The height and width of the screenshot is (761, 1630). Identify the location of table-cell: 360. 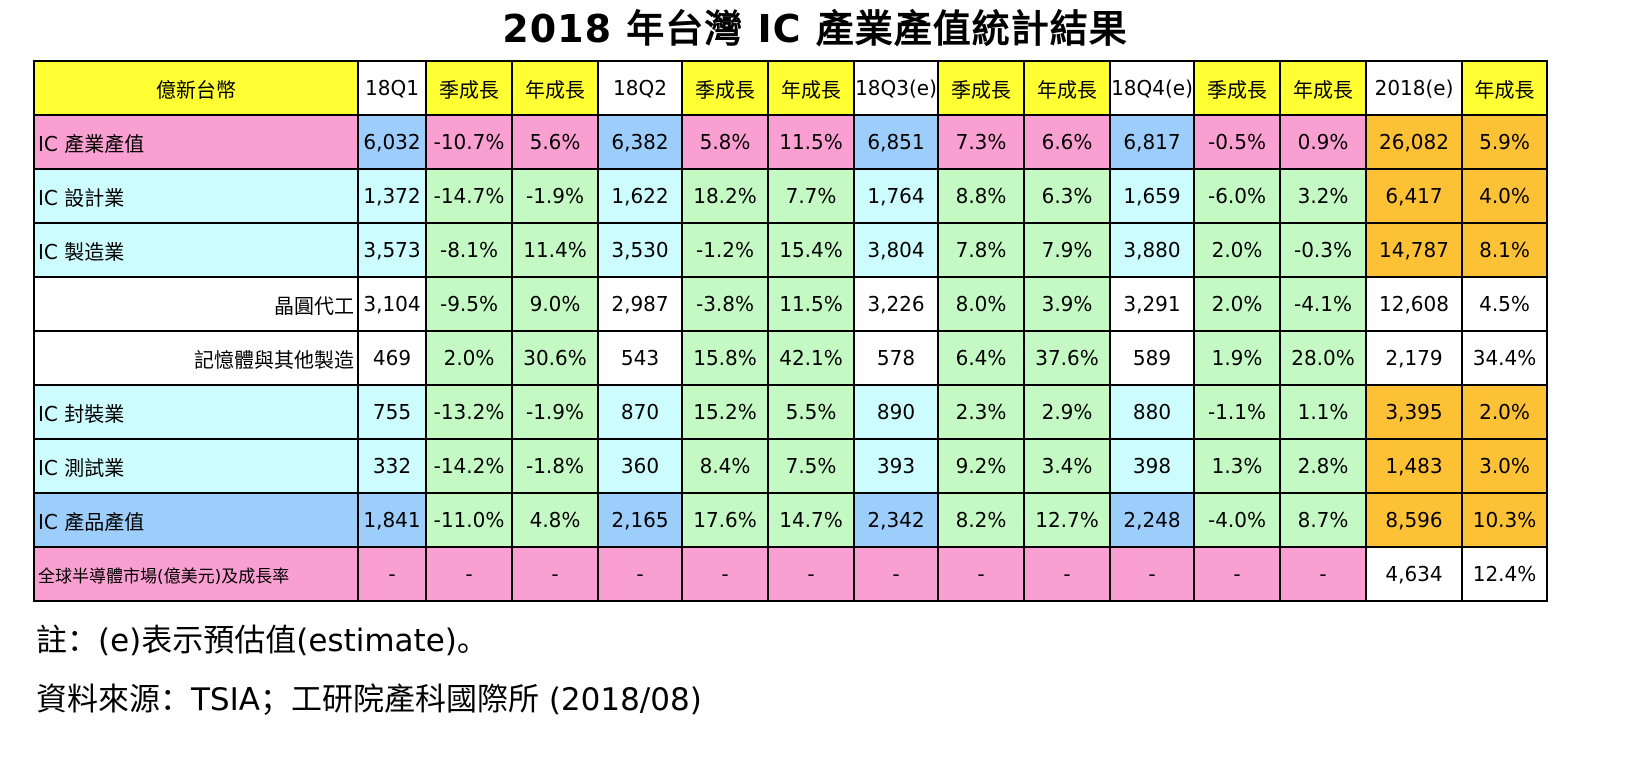
(640, 466).